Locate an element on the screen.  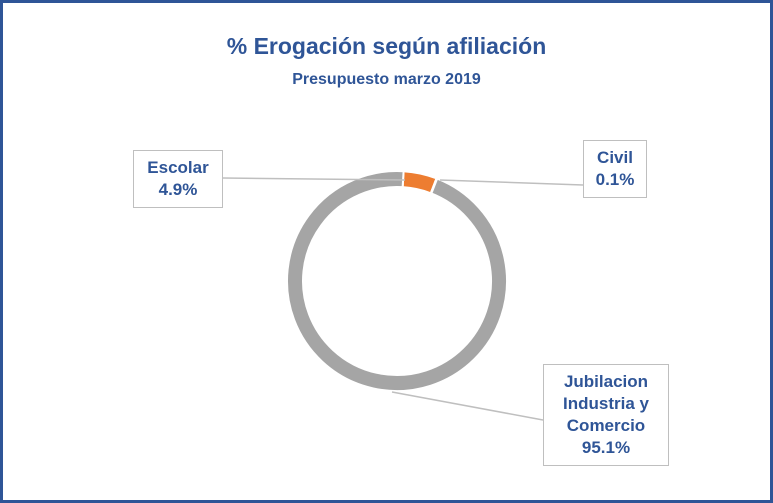
data-label: Jubilacion Industria y Comercio 95.1% is located at coordinates (606, 415).